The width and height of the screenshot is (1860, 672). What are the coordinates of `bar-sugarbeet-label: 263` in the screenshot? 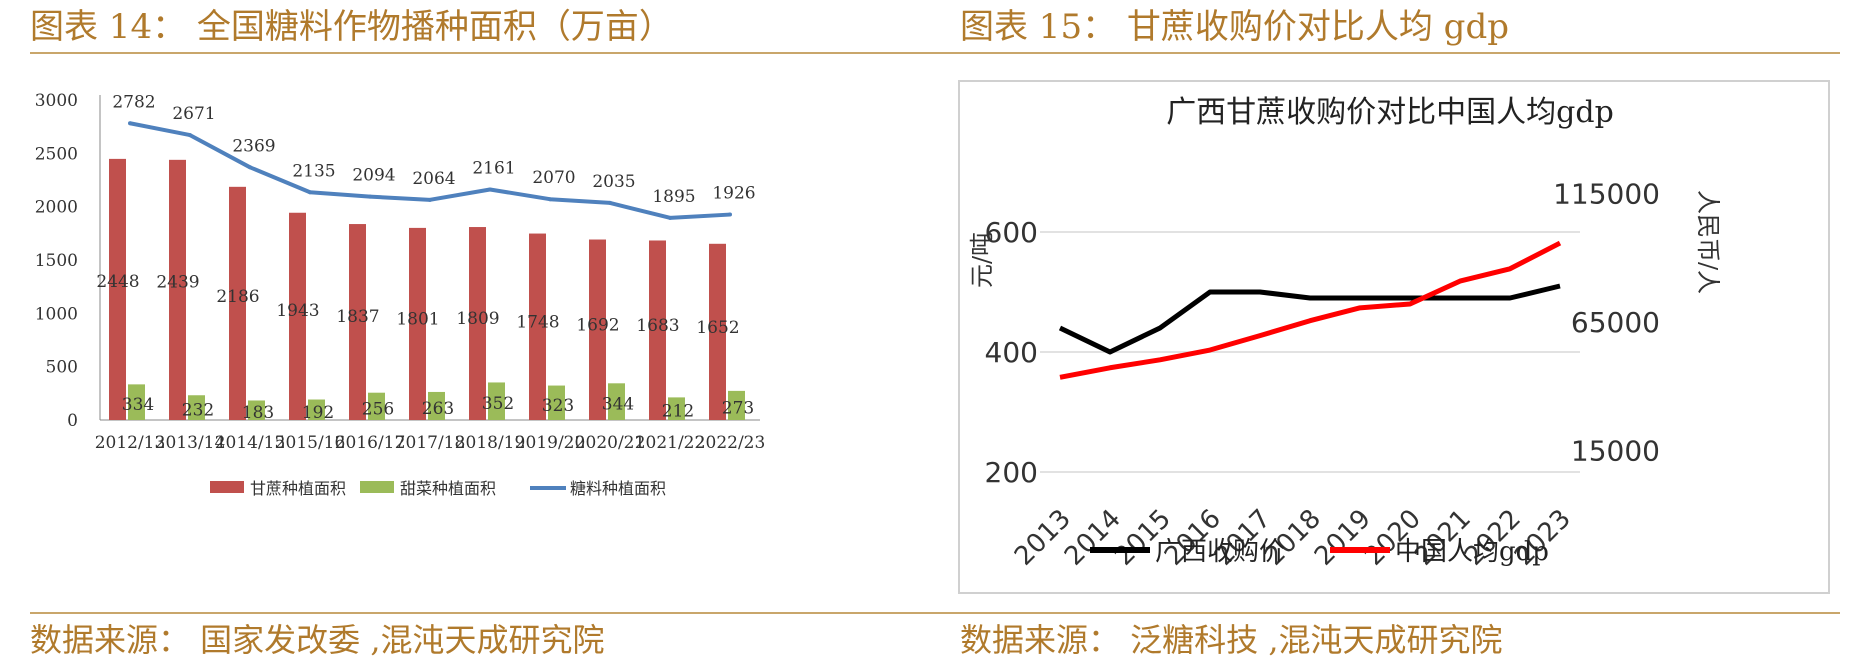 It's located at (438, 409).